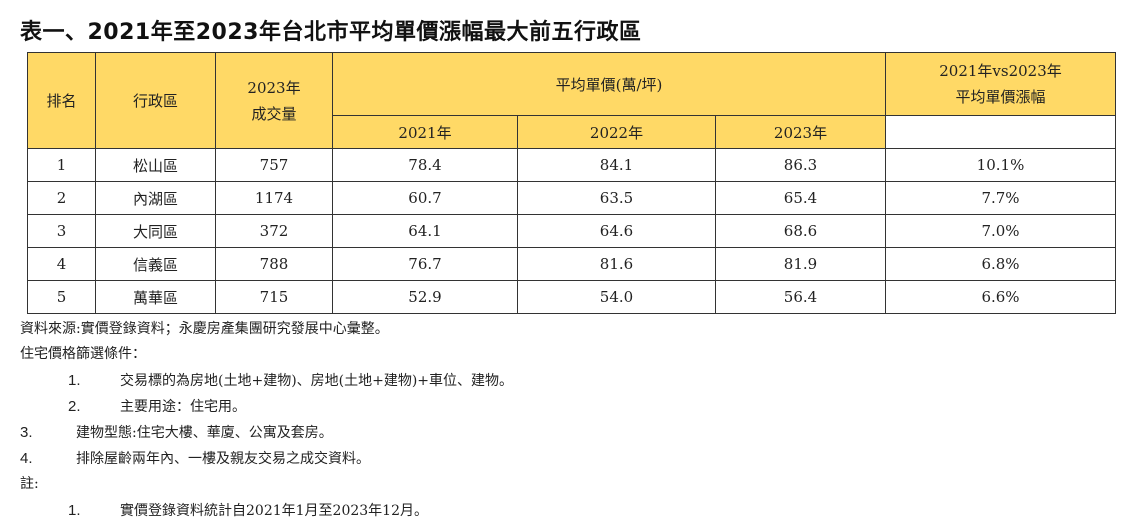  Describe the element at coordinates (74, 380) in the screenshot. I see `criteria-number: 1.` at that location.